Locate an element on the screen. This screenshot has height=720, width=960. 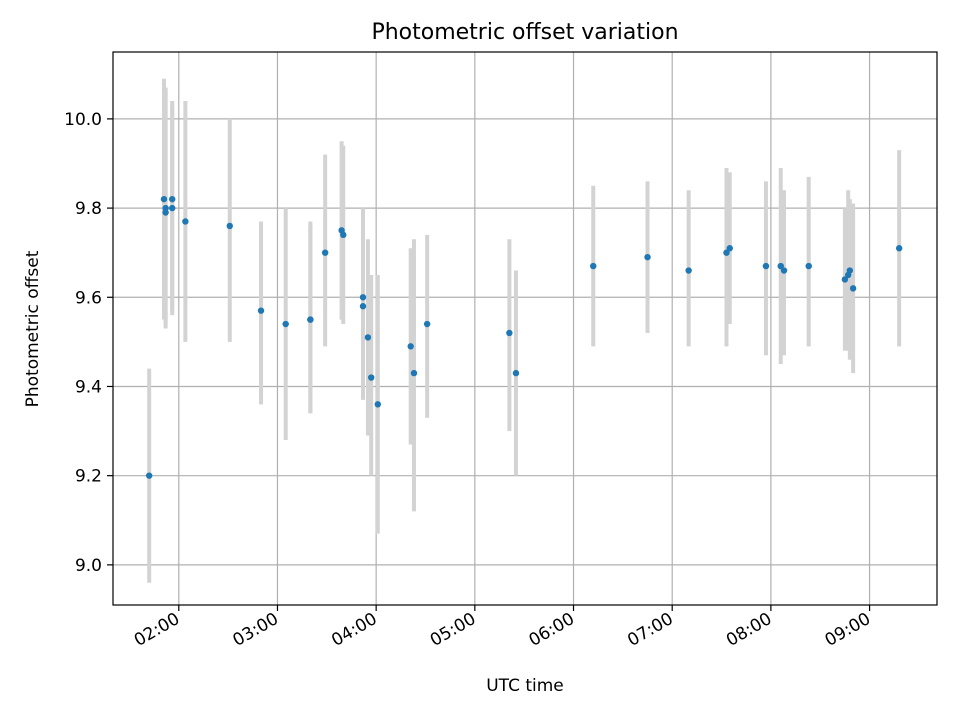
x-axis-label: UTC time is located at coordinates (525, 686).